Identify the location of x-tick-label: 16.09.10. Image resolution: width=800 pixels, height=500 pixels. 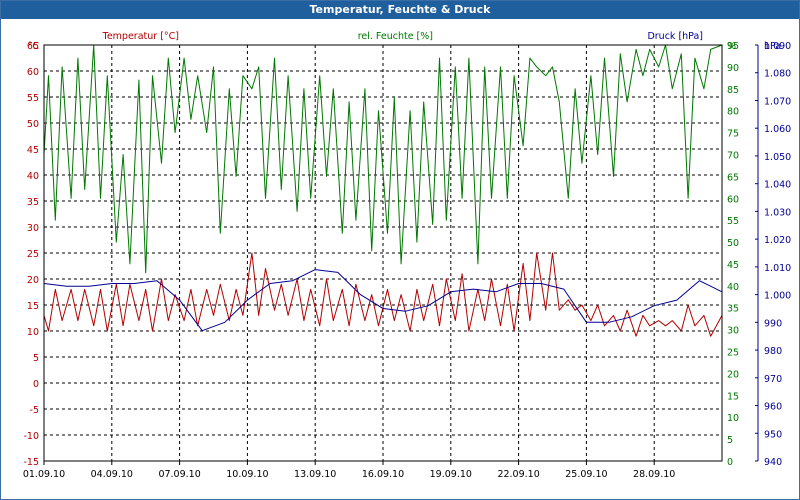
(383, 474).